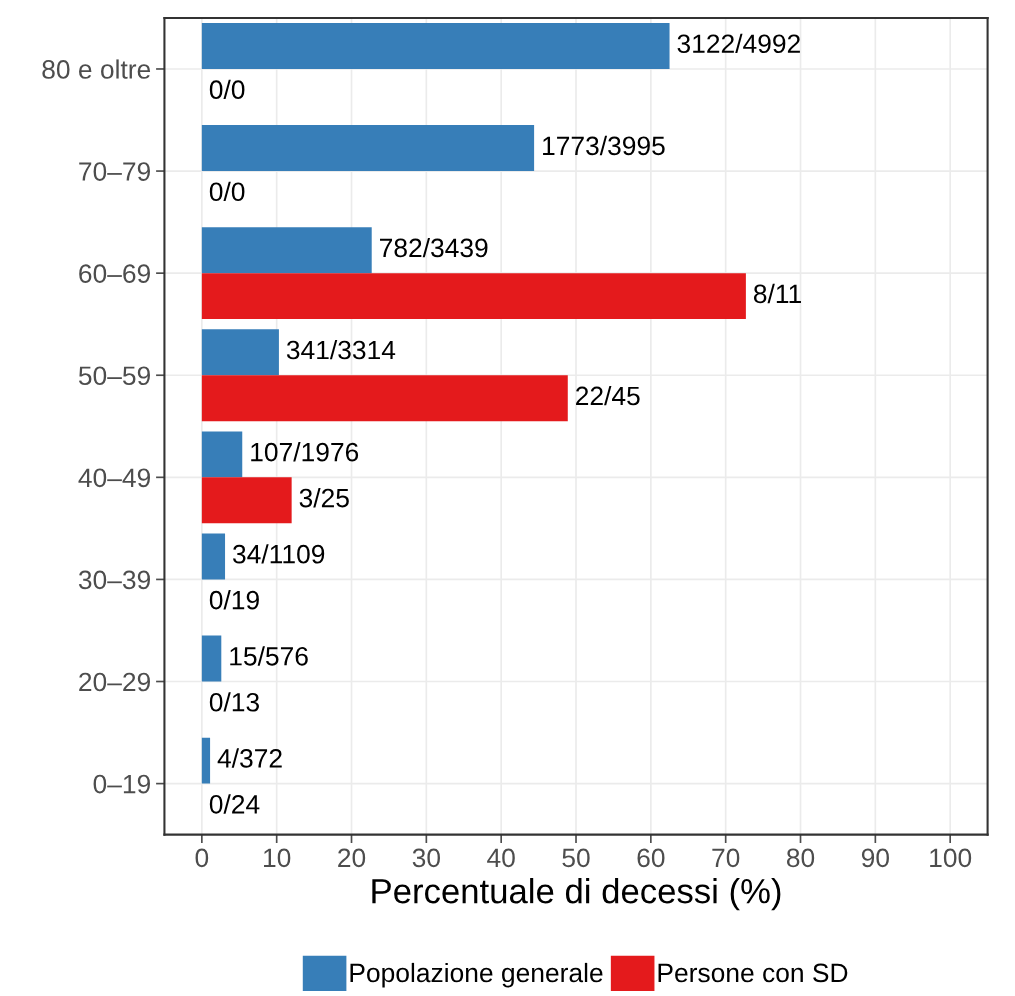 This screenshot has width=1015, height=996. I want to click on x-tick-label: 30, so click(426, 858).